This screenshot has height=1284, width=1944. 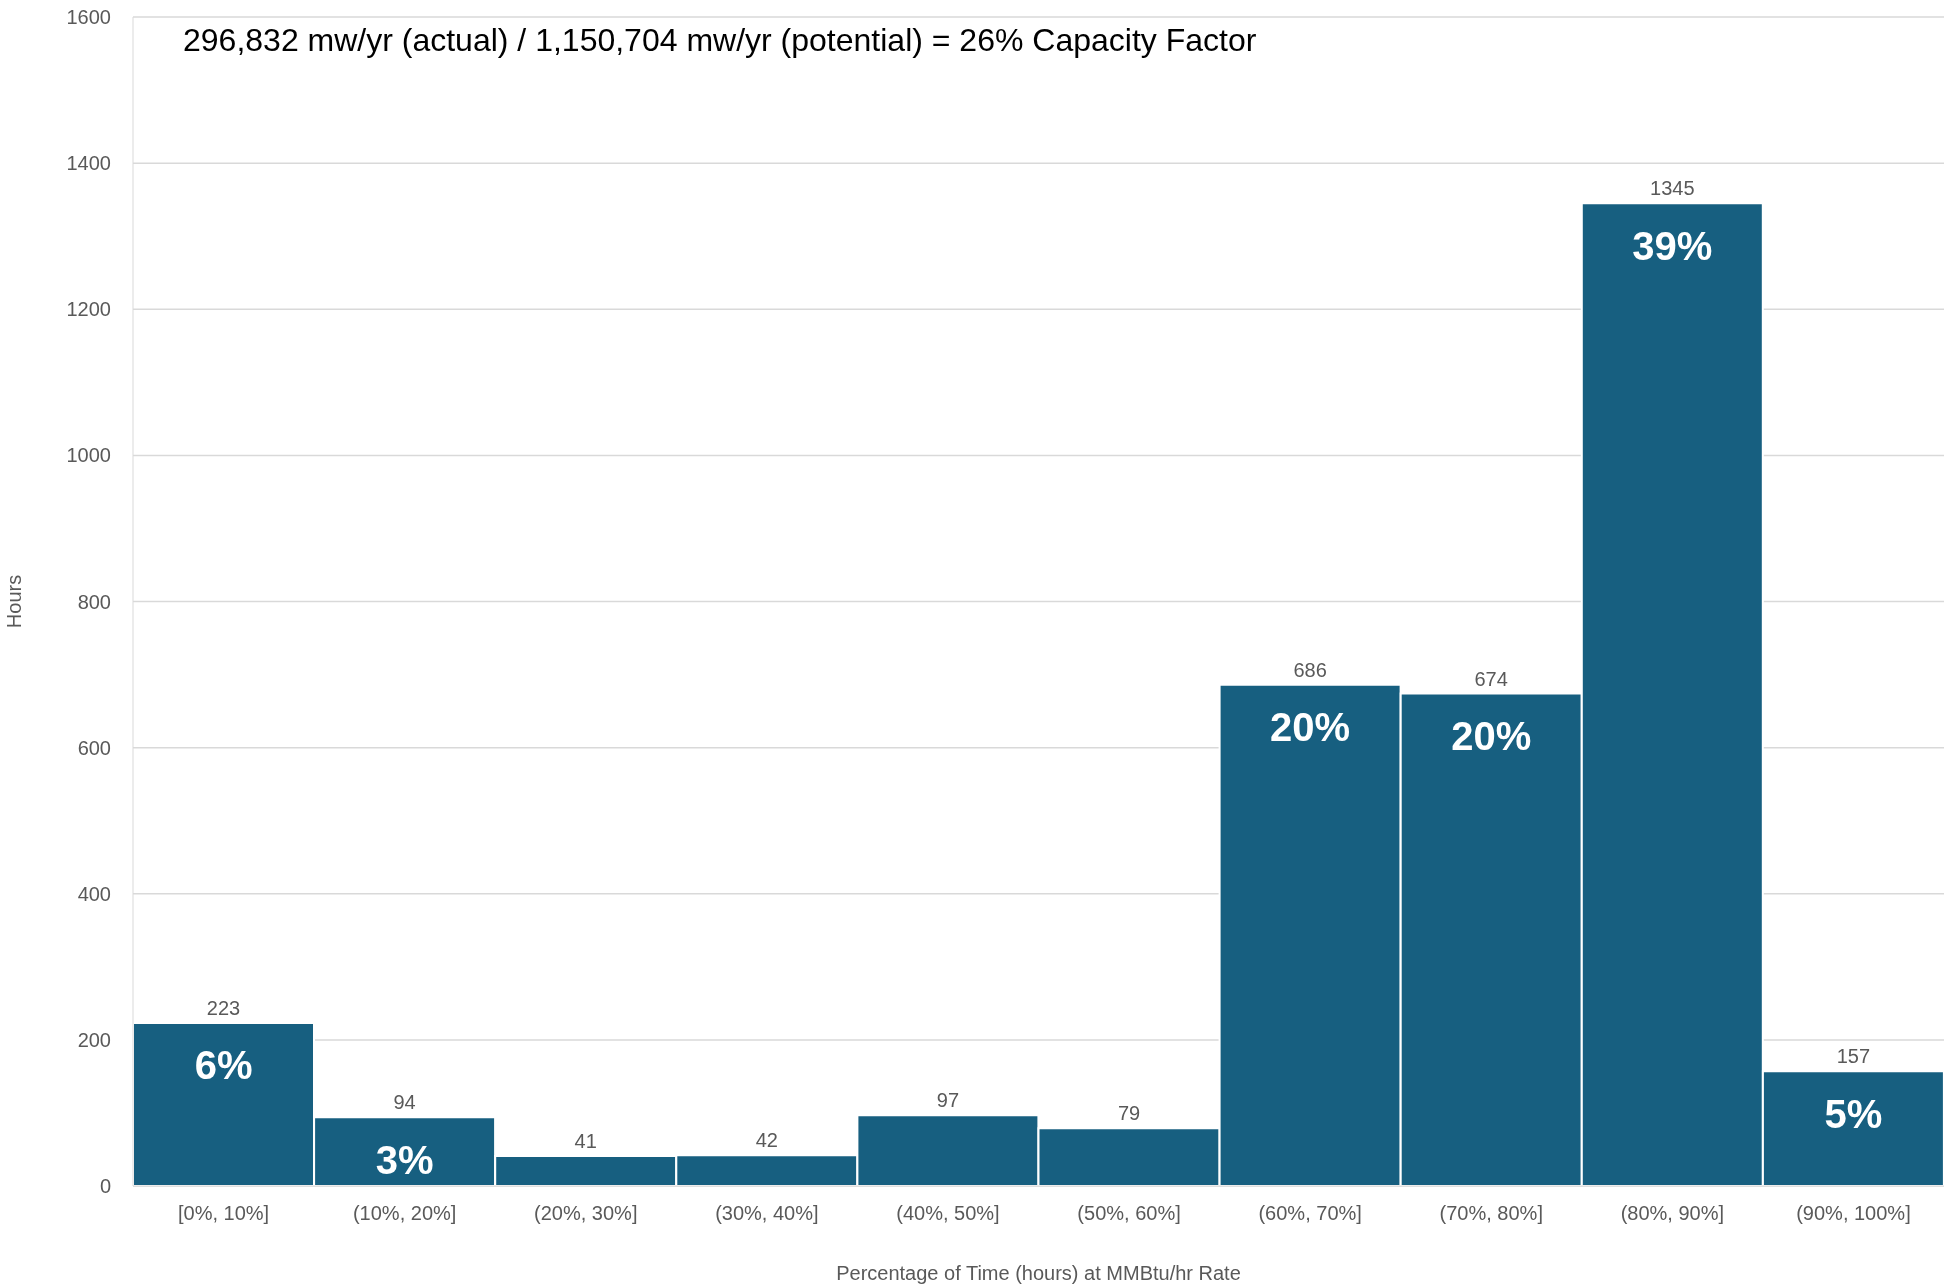 What do you see at coordinates (88, 17) in the screenshot?
I see `y-tick-label: 1600` at bounding box center [88, 17].